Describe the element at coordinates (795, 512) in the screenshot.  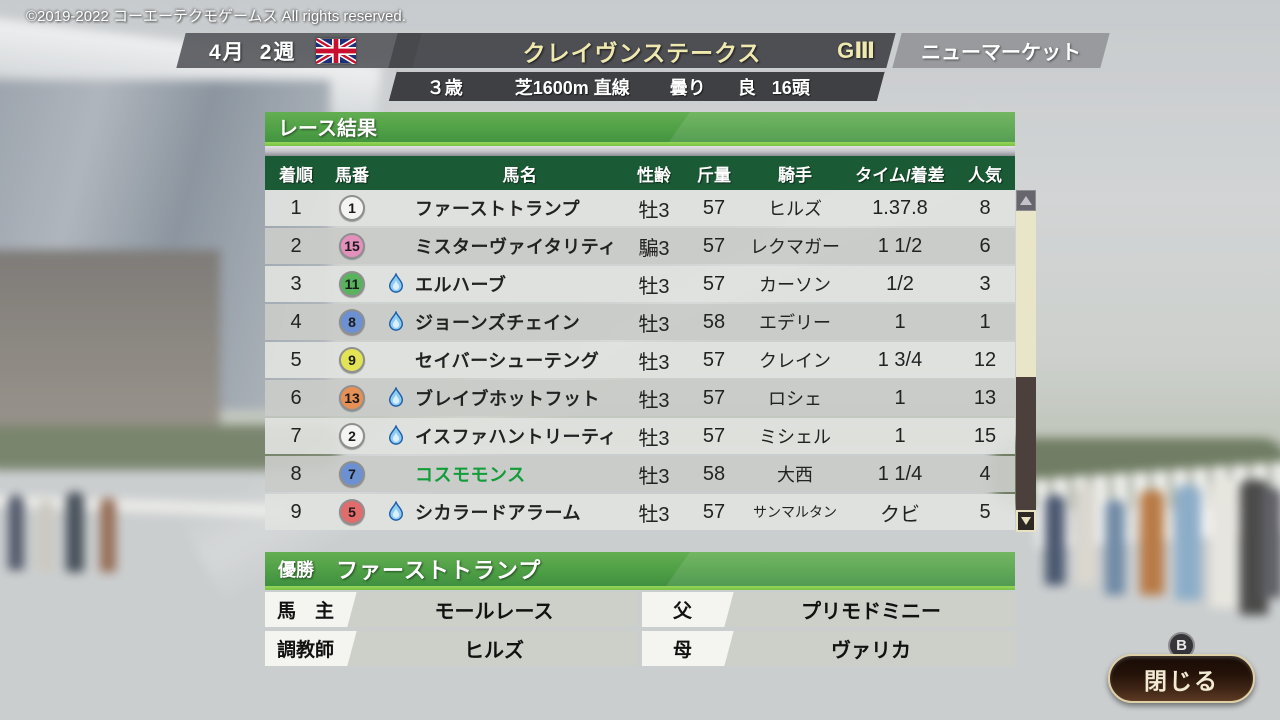
I see `jockey-name: サンマルタン` at that location.